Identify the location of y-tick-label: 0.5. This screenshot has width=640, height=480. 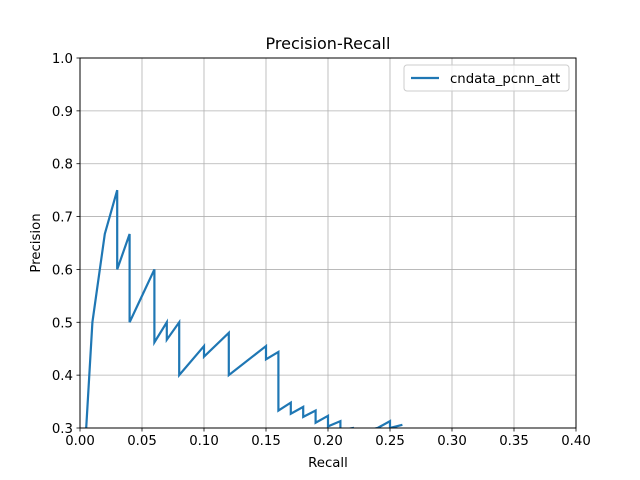
(62, 323).